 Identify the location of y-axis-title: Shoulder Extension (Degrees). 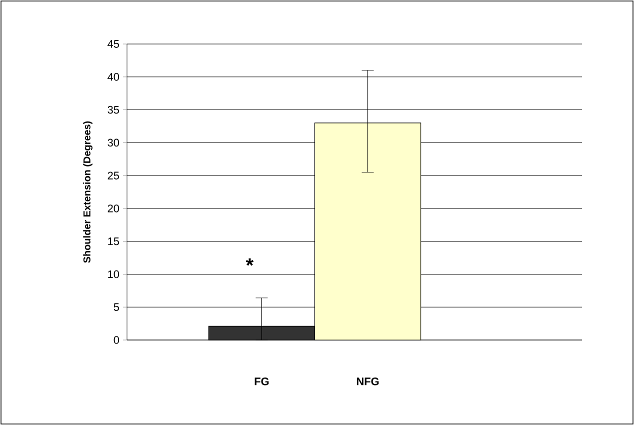
(87, 192).